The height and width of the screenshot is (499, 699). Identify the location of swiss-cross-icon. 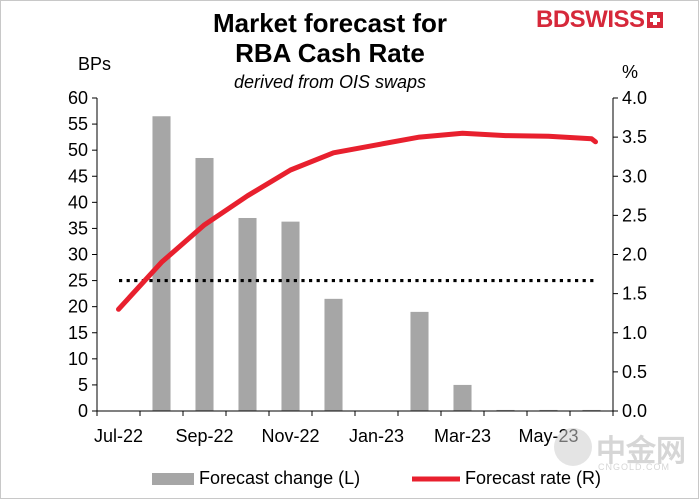
(654, 20).